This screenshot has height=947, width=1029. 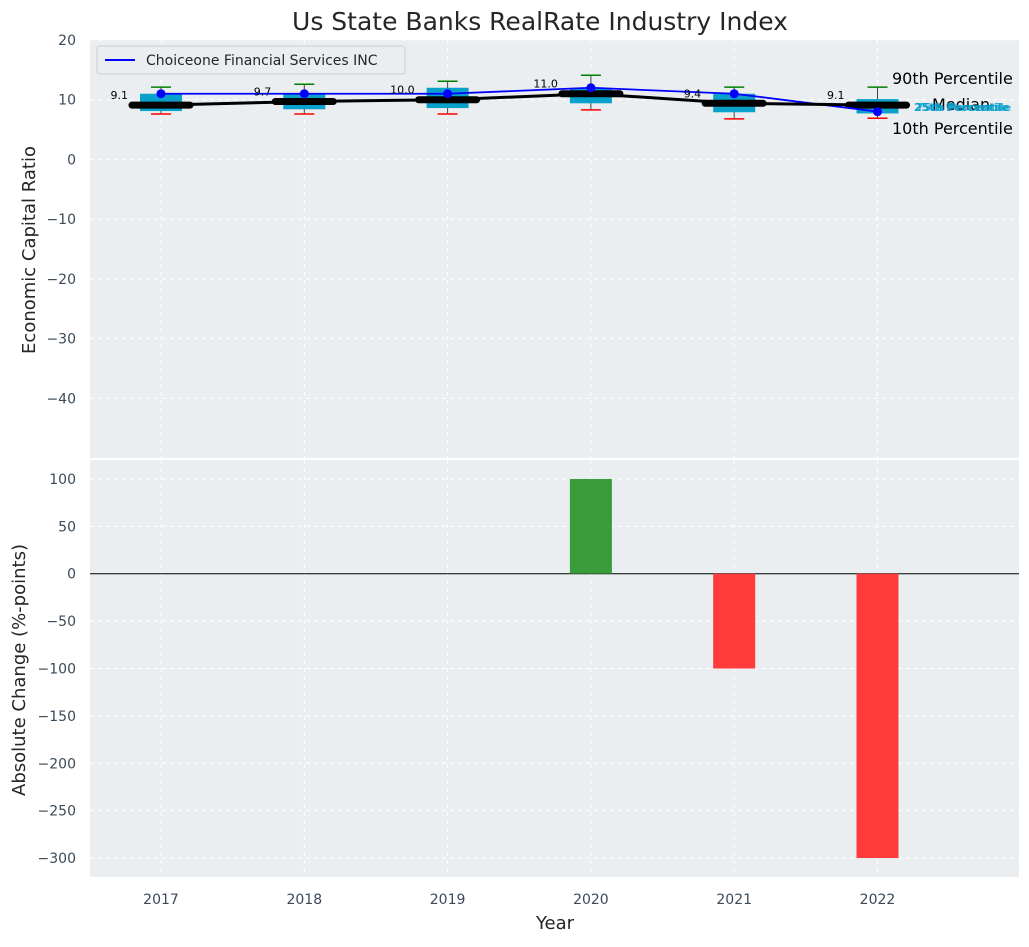 What do you see at coordinates (545, 84) in the screenshot?
I see `median-value-label: 11.0` at bounding box center [545, 84].